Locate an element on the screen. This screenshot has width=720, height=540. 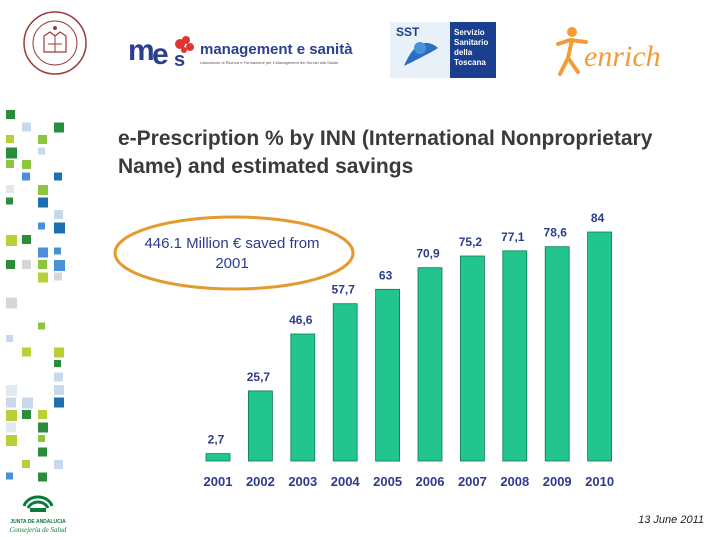
x-tick-2006: 2006 is located at coordinates (430, 481).